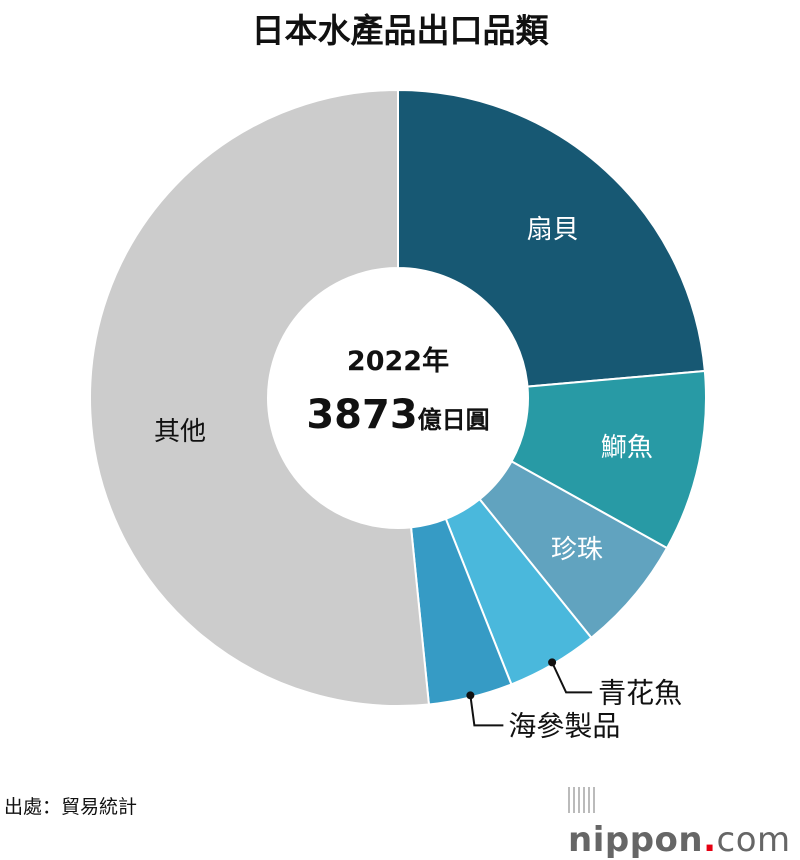 This screenshot has width=800, height=860. Describe the element at coordinates (180, 432) in the screenshot. I see `slice-label: 其他` at that location.